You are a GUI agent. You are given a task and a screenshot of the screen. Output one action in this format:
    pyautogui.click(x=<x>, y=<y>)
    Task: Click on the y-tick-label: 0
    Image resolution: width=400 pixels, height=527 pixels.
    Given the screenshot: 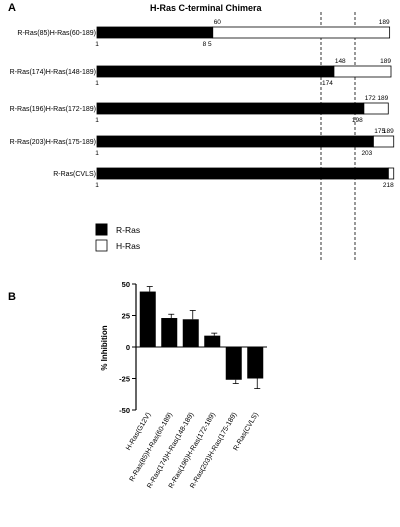 What is the action you would take?
    pyautogui.click(x=128, y=347)
    